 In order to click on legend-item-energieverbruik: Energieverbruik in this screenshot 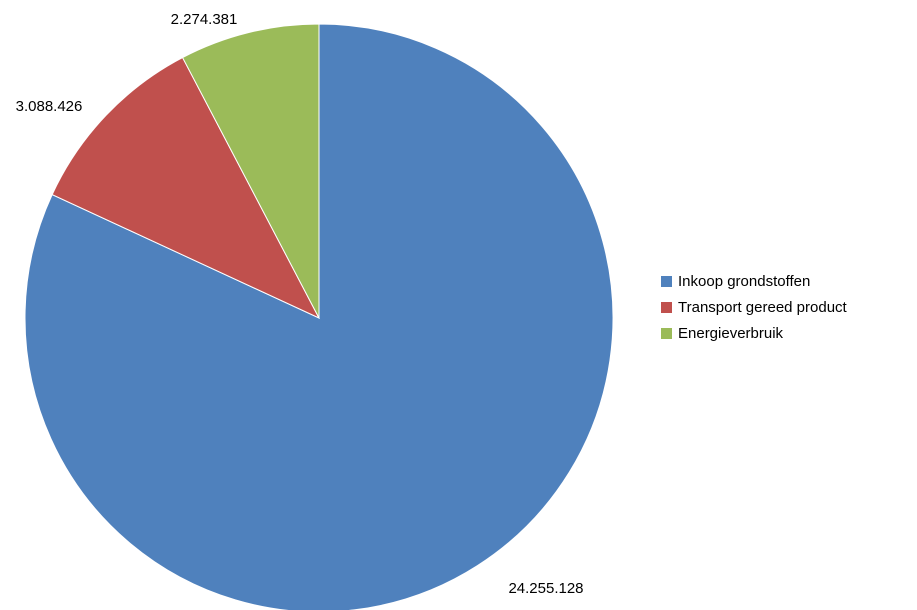, I will do `click(754, 333)`.